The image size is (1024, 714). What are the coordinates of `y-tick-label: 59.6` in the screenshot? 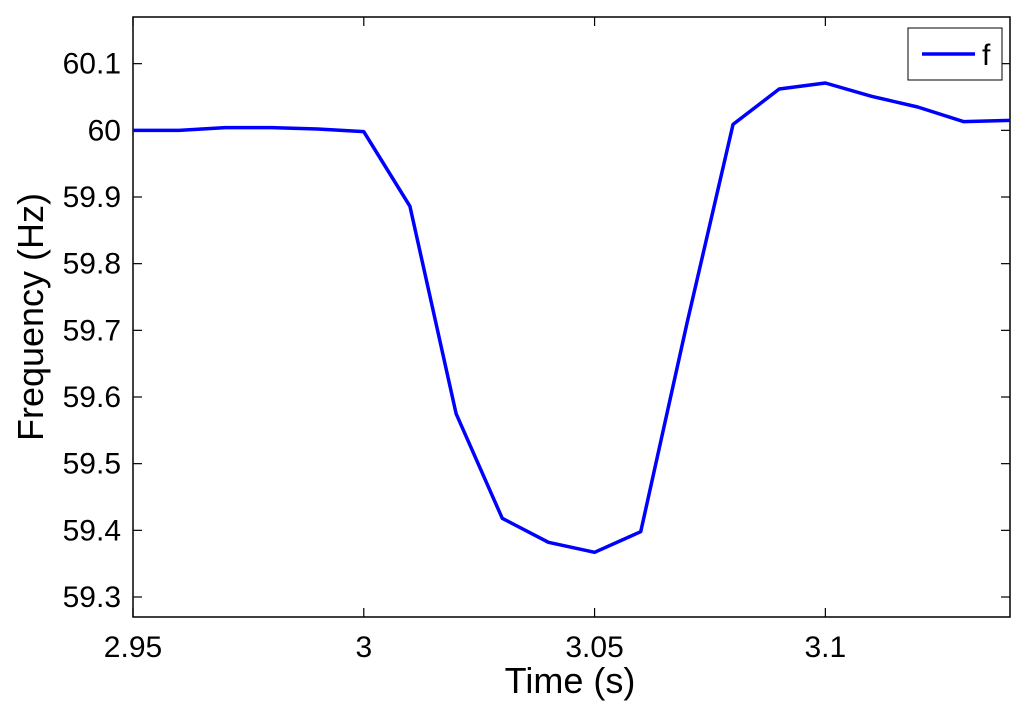 It's located at (92, 397).